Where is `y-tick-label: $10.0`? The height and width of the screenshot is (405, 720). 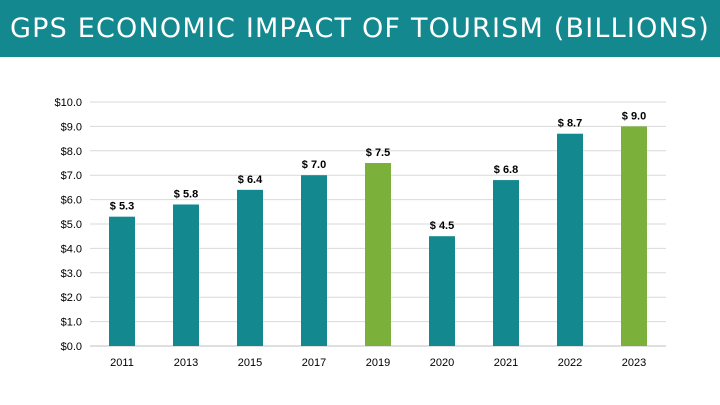 y-tick-label: $10.0 is located at coordinates (68, 103).